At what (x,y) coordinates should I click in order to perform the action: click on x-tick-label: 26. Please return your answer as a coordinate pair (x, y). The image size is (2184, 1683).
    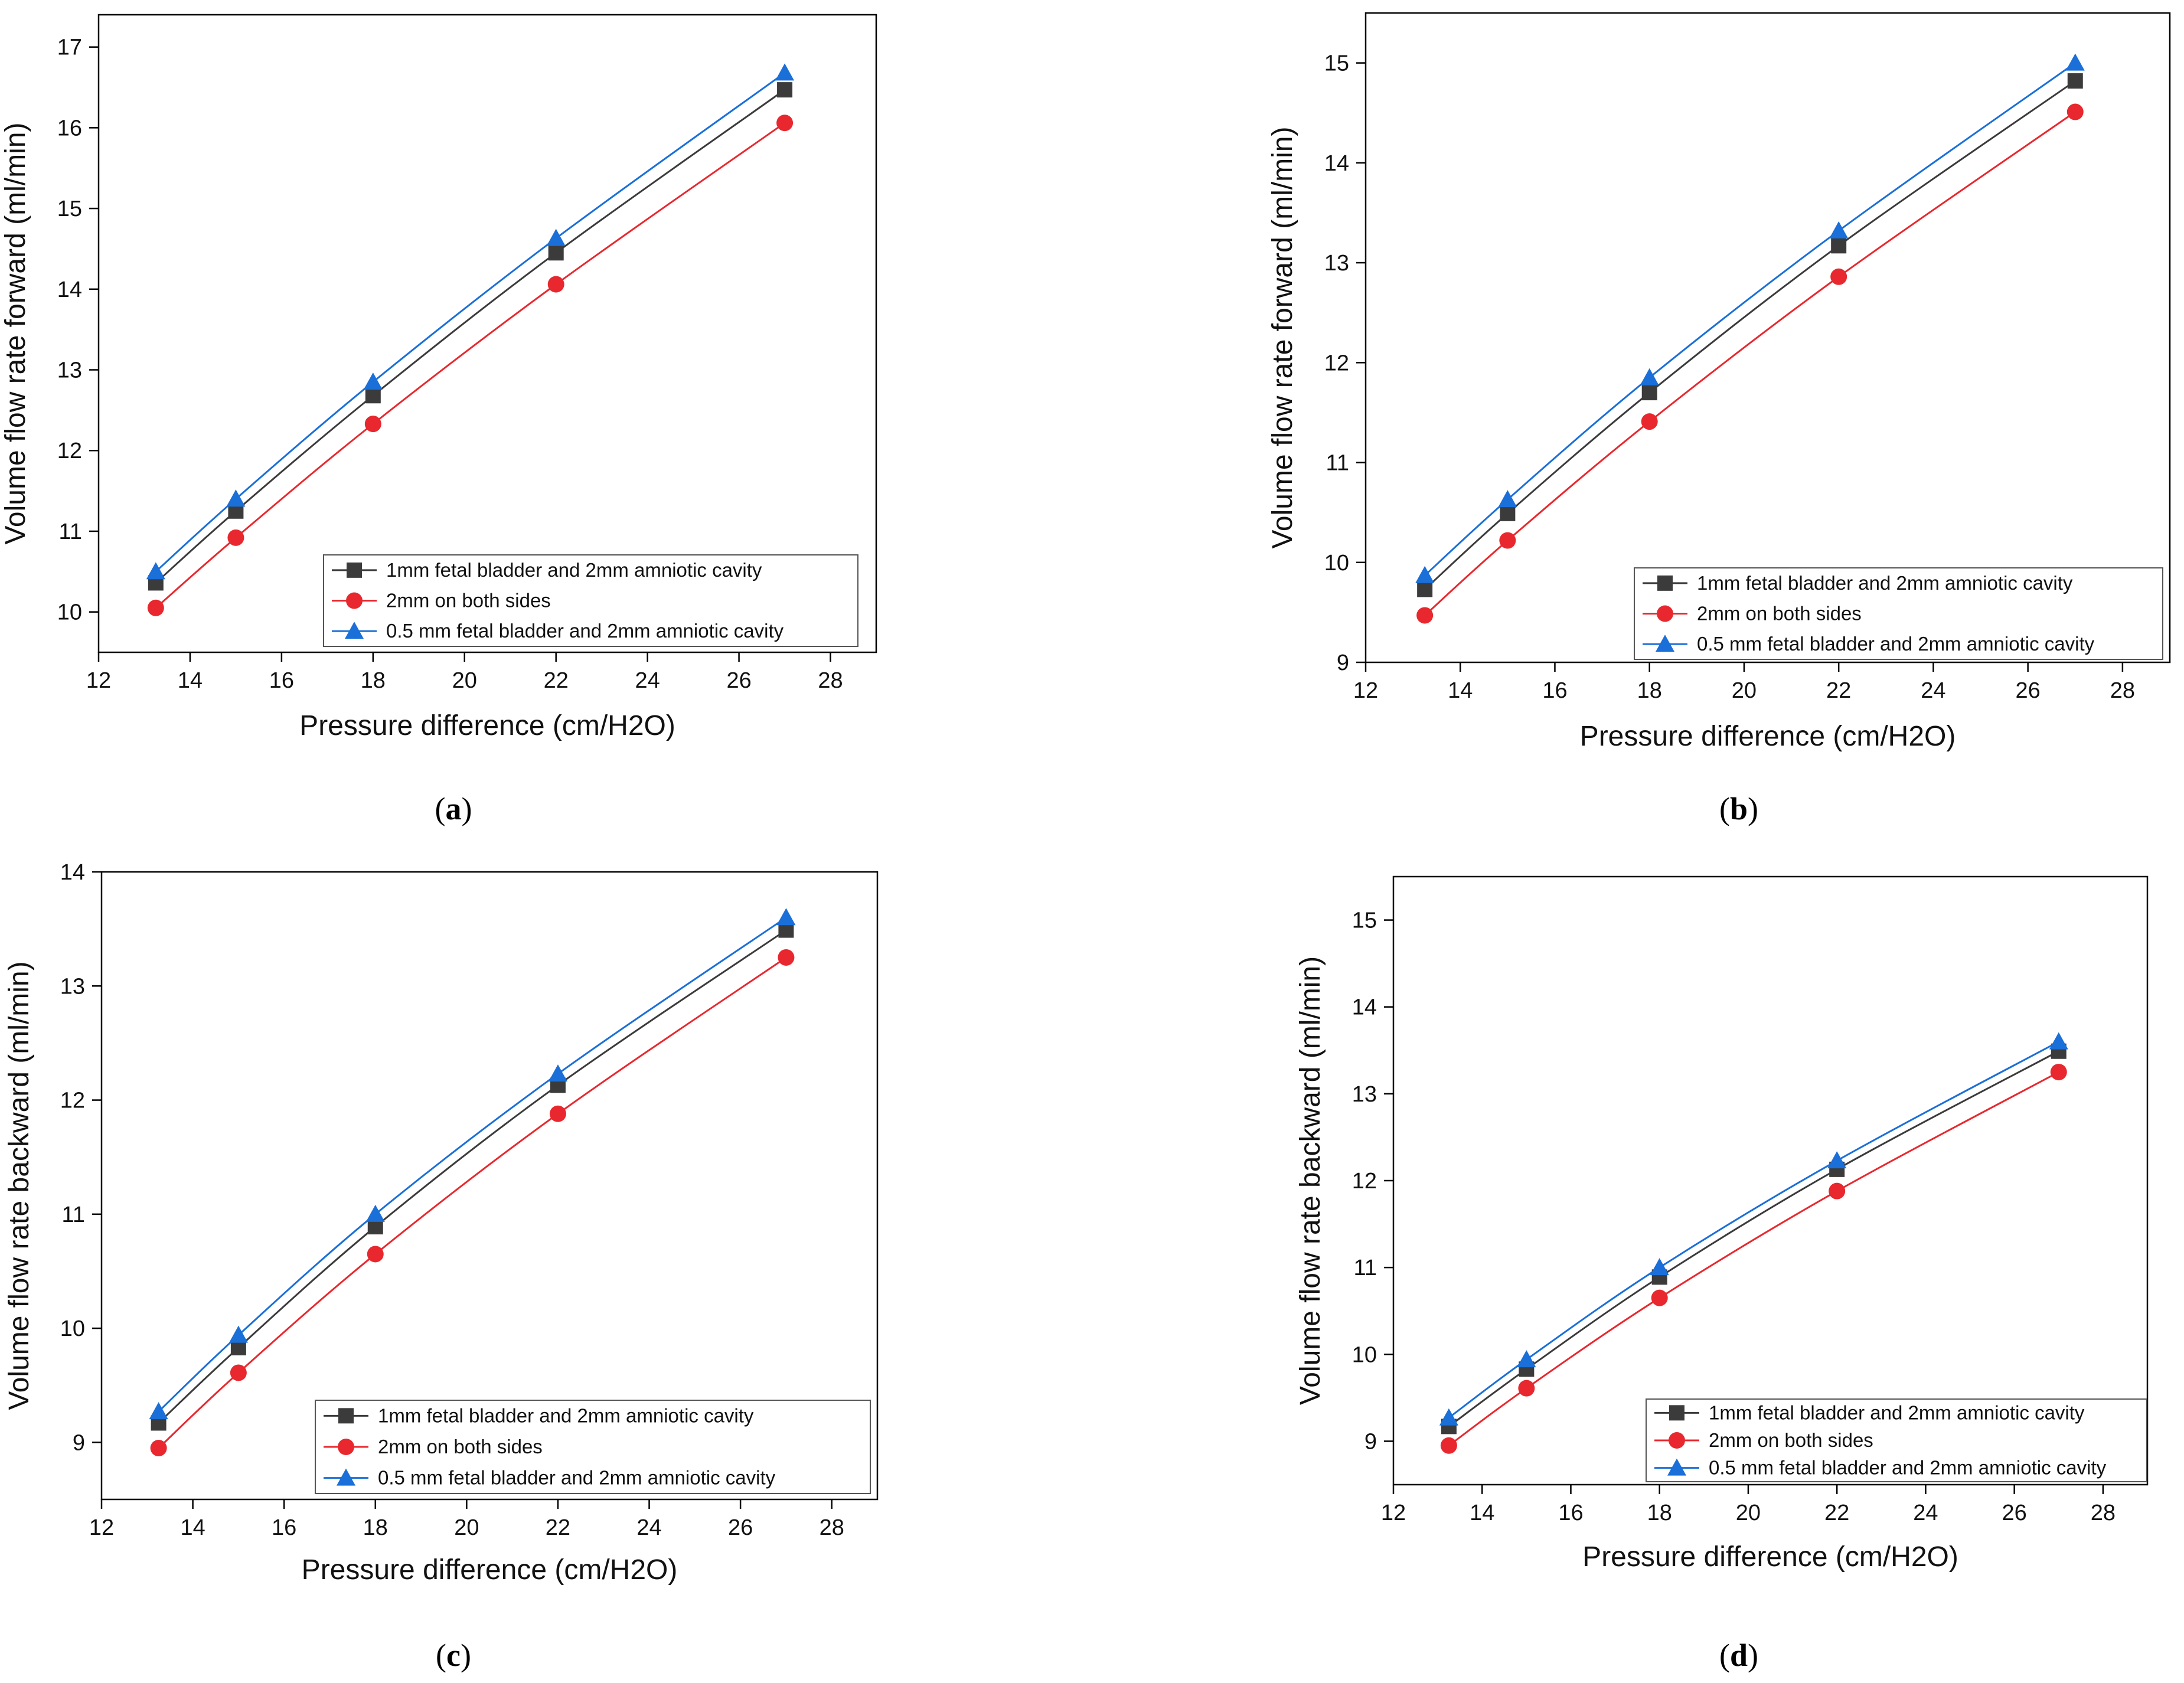
    Looking at the image, I should click on (2028, 690).